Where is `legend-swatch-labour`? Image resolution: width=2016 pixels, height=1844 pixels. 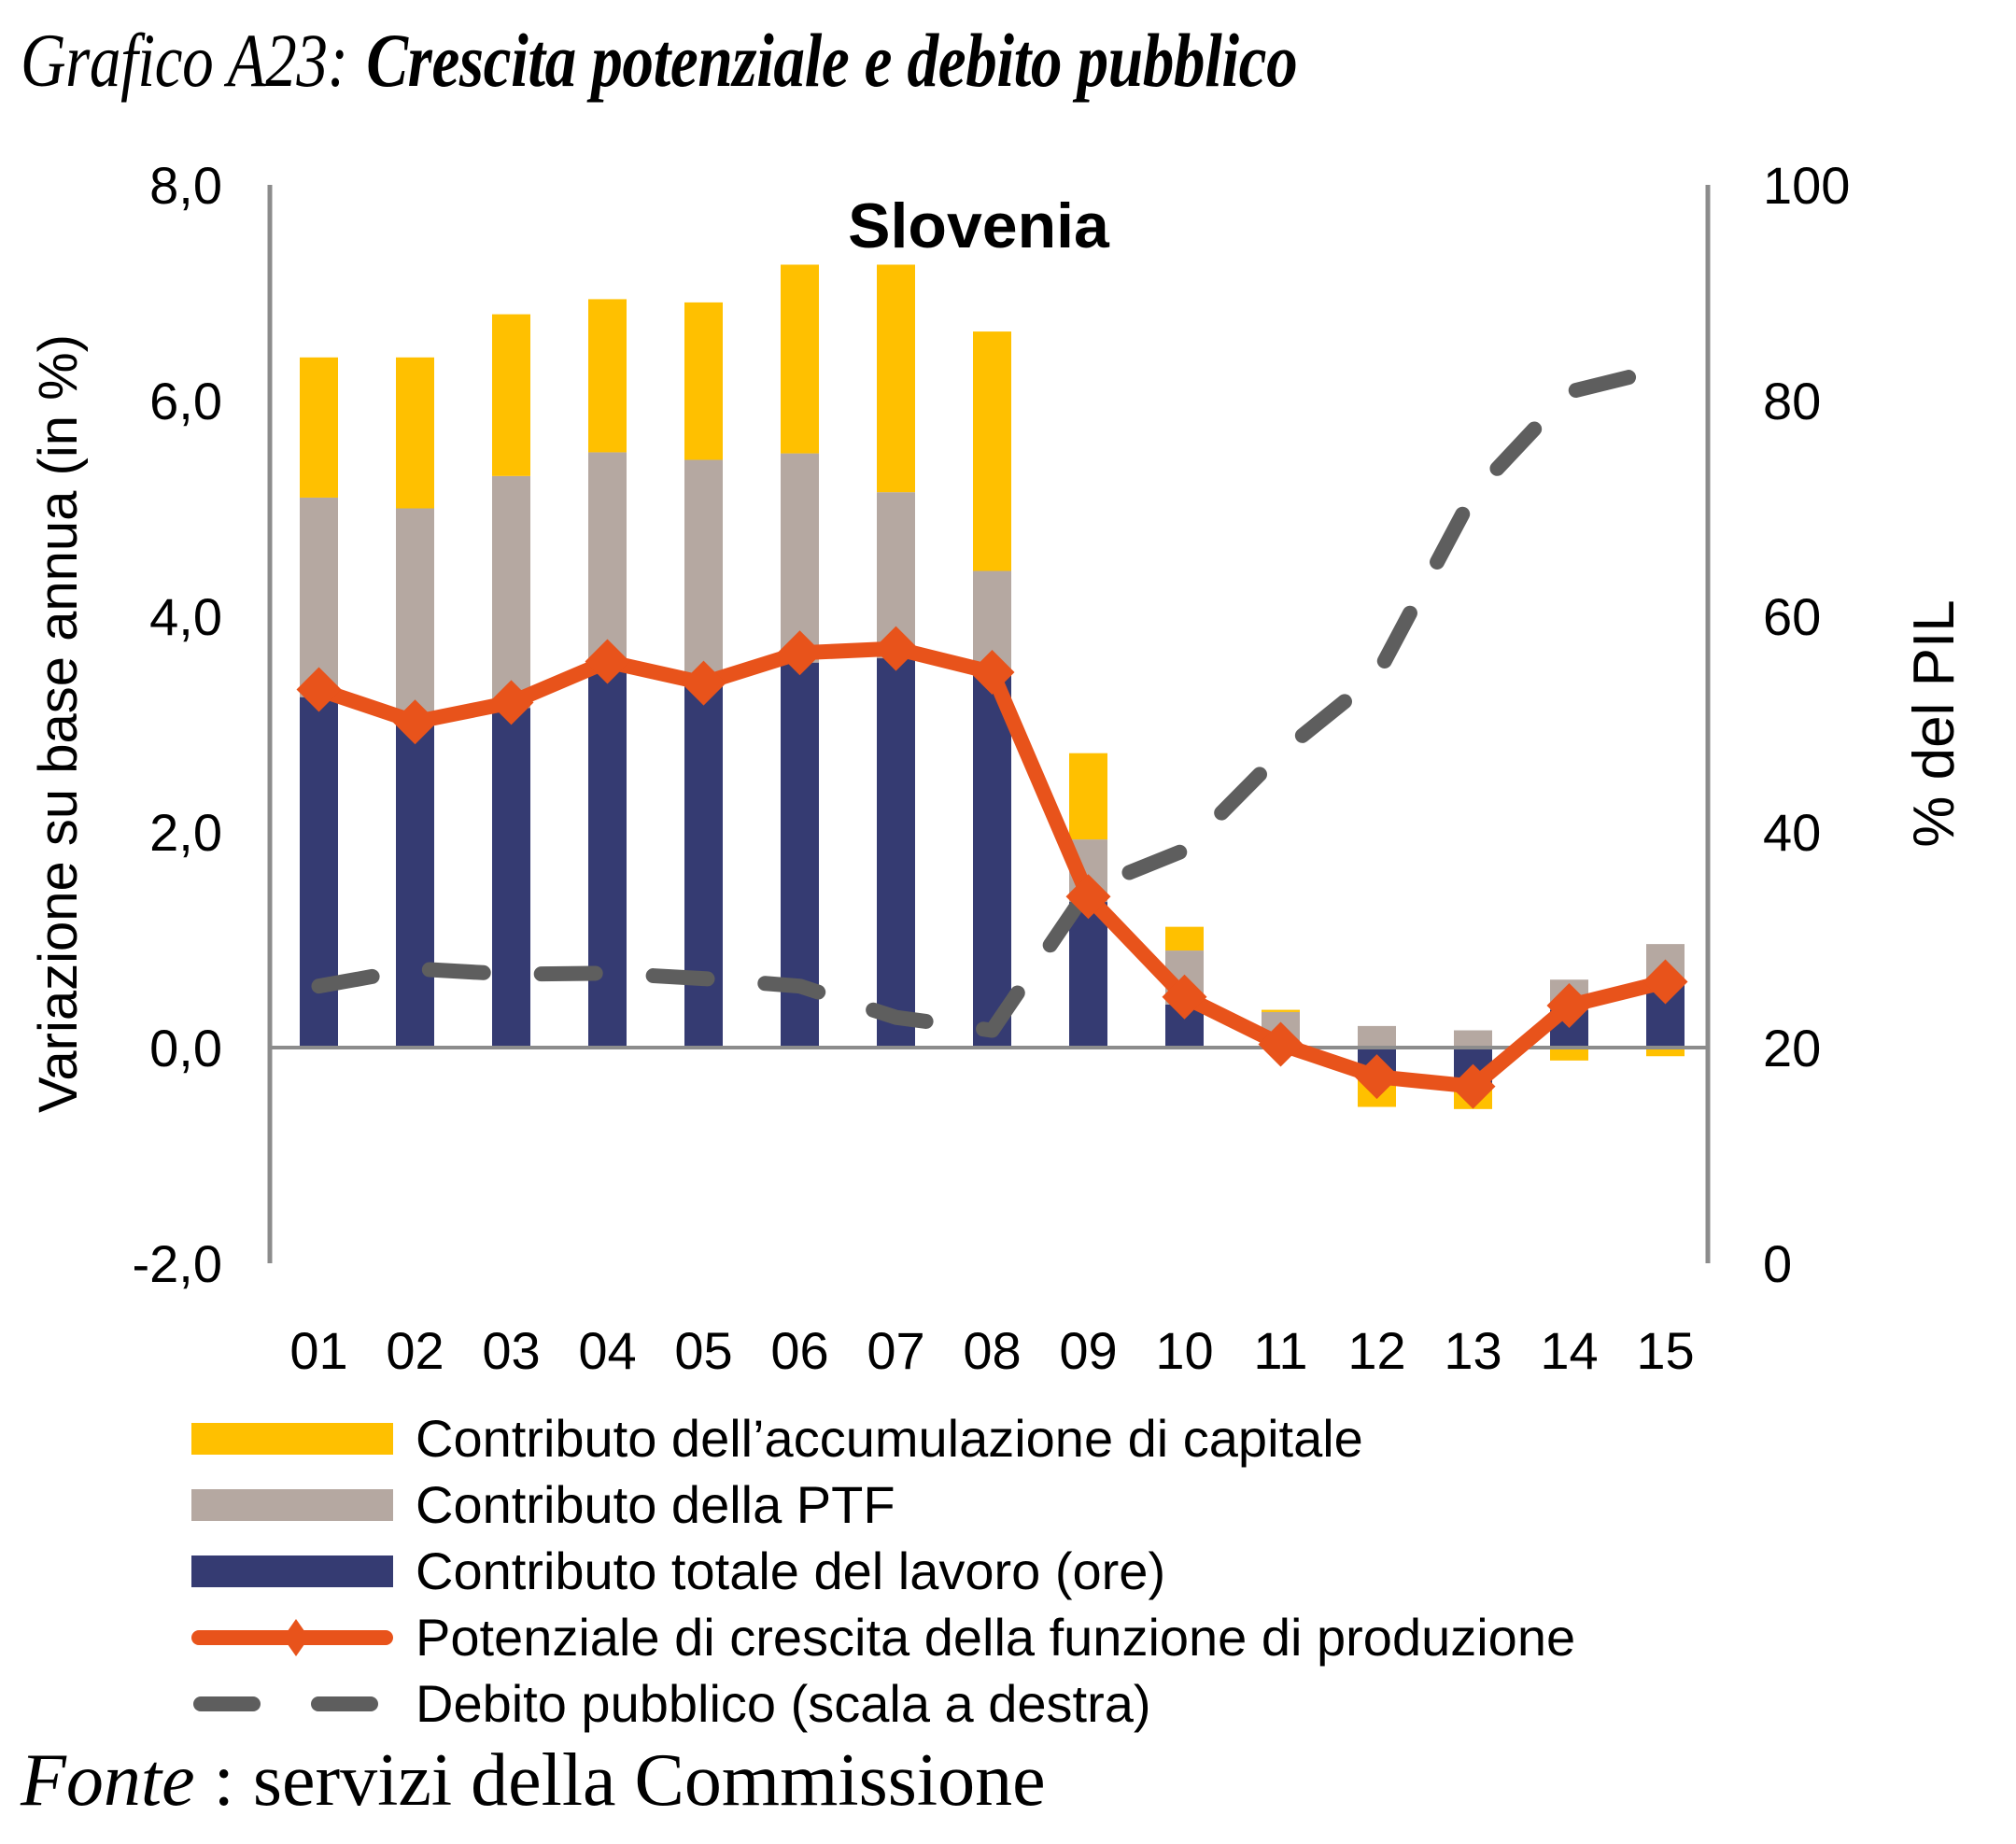
legend-swatch-labour is located at coordinates (292, 1571).